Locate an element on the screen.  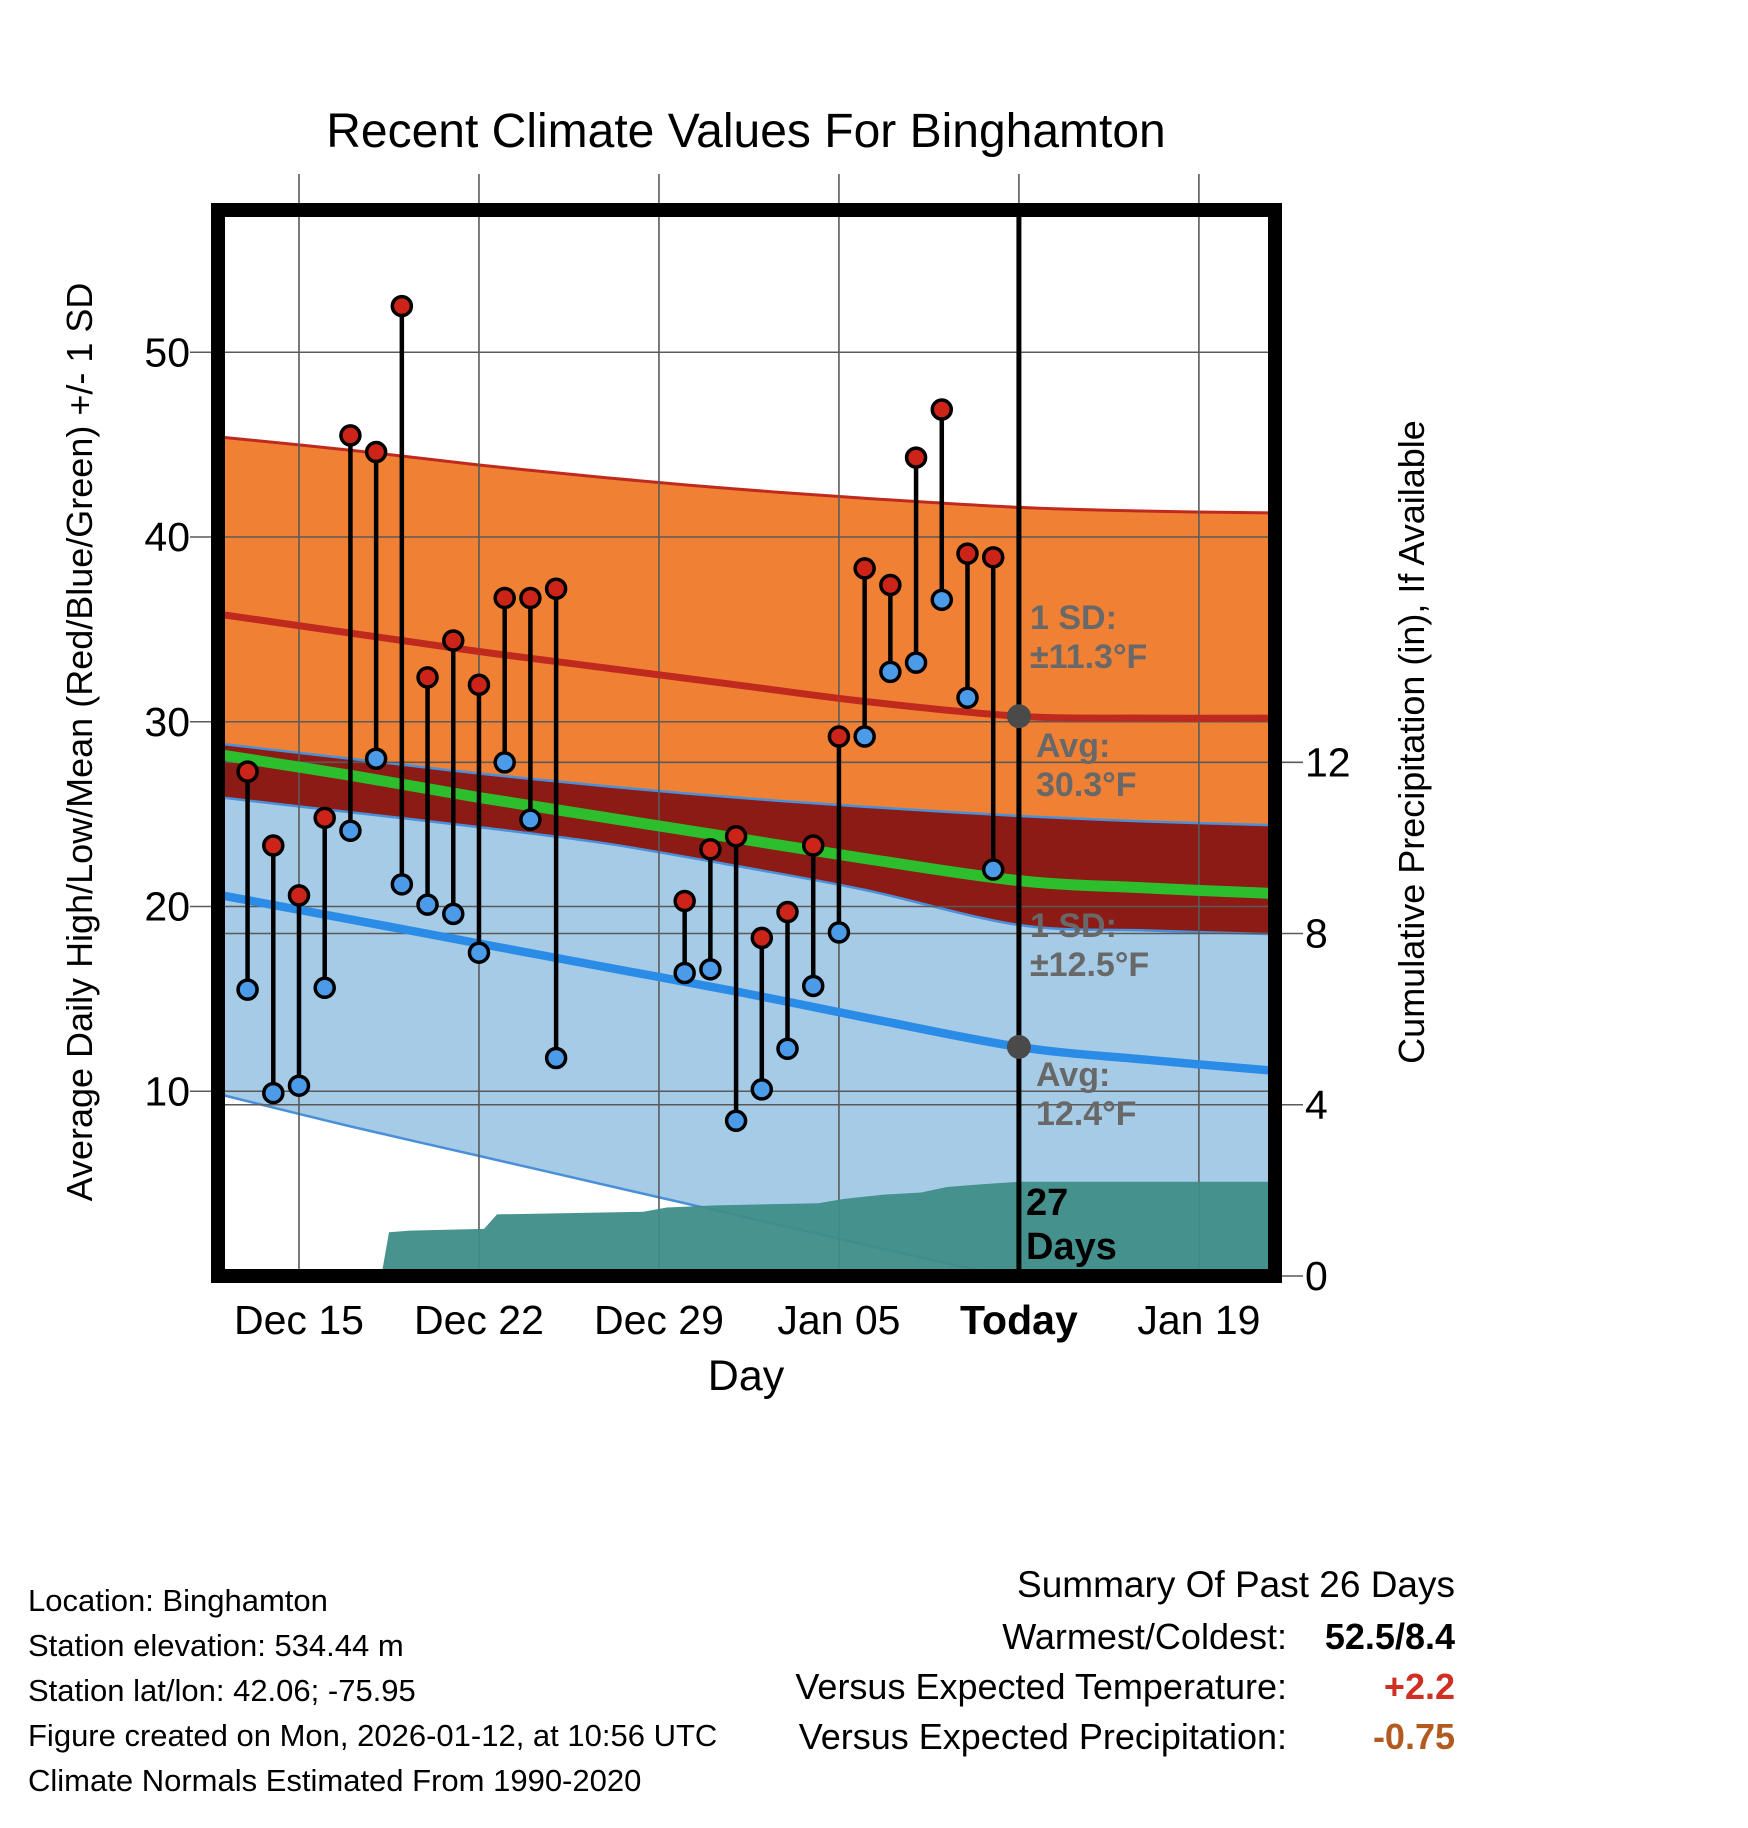
annotation-low-avg-line2: 12.4°F is located at coordinates (1086, 1114).